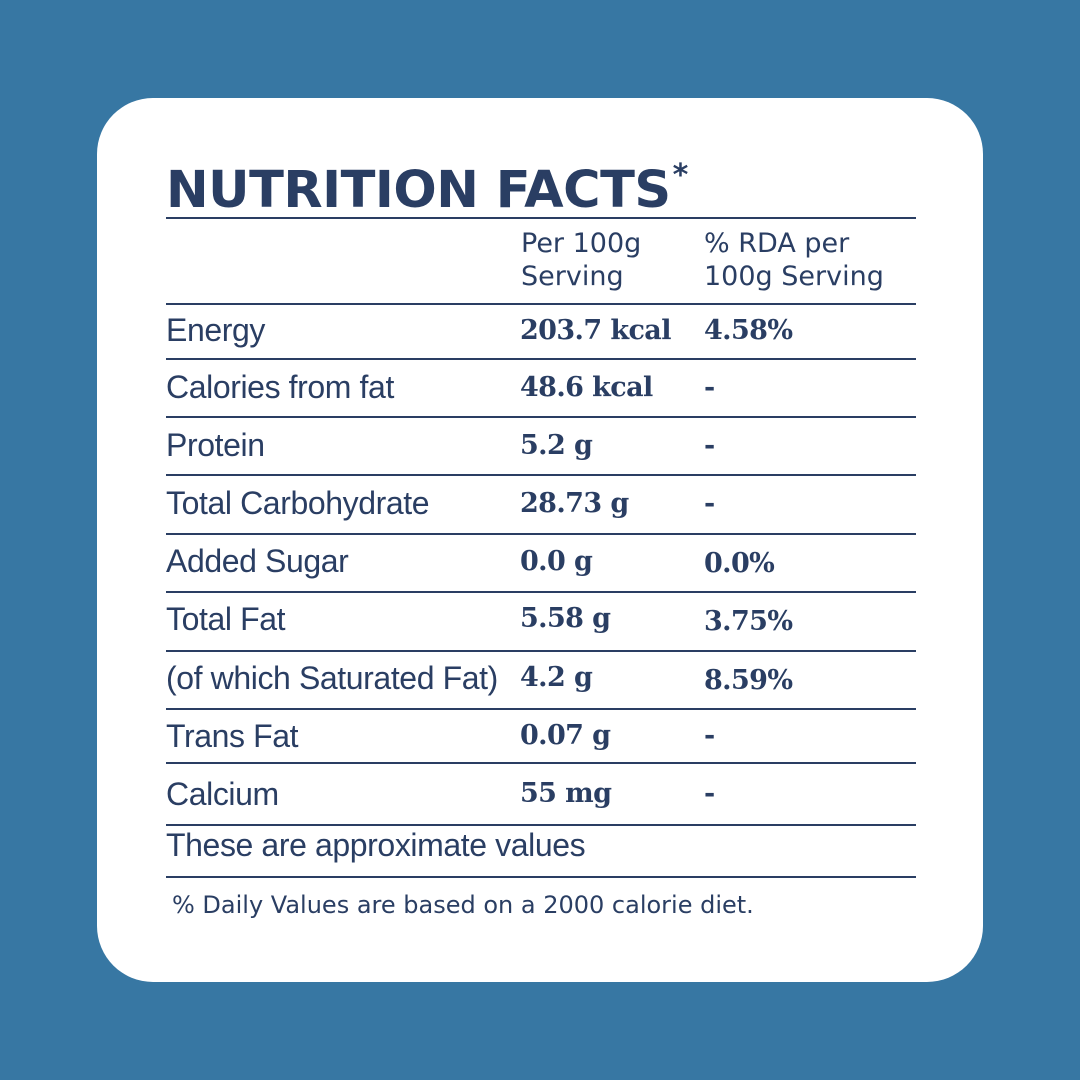 This screenshot has height=1080, width=1080. Describe the element at coordinates (794, 260) in the screenshot. I see `column-header-rda: % RDA per 100g Serving` at that location.